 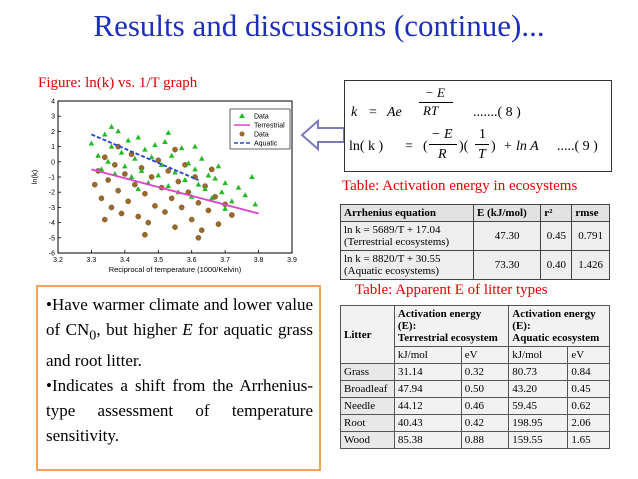 What do you see at coordinates (53, 117) in the screenshot?
I see `y-tick-label: 3` at bounding box center [53, 117].